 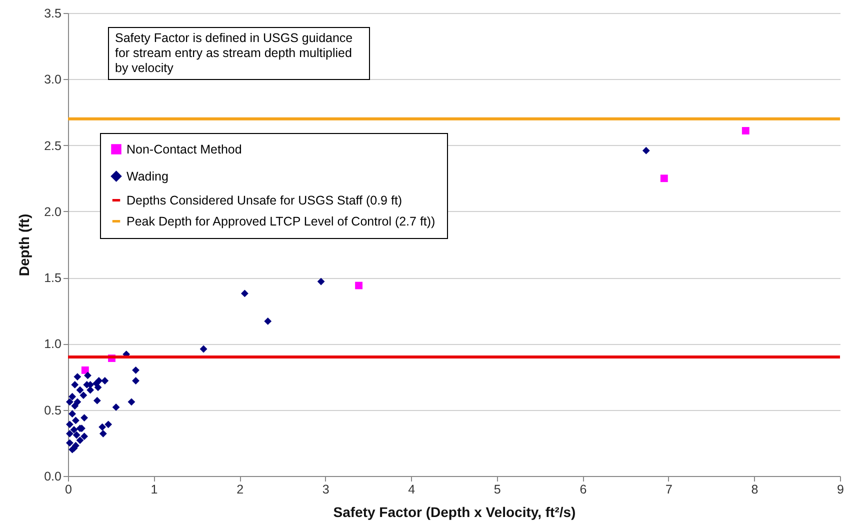 I want to click on legend-label: Depths Considered Unsafe for USGS Staff (0.9 ft), so click(x=264, y=200).